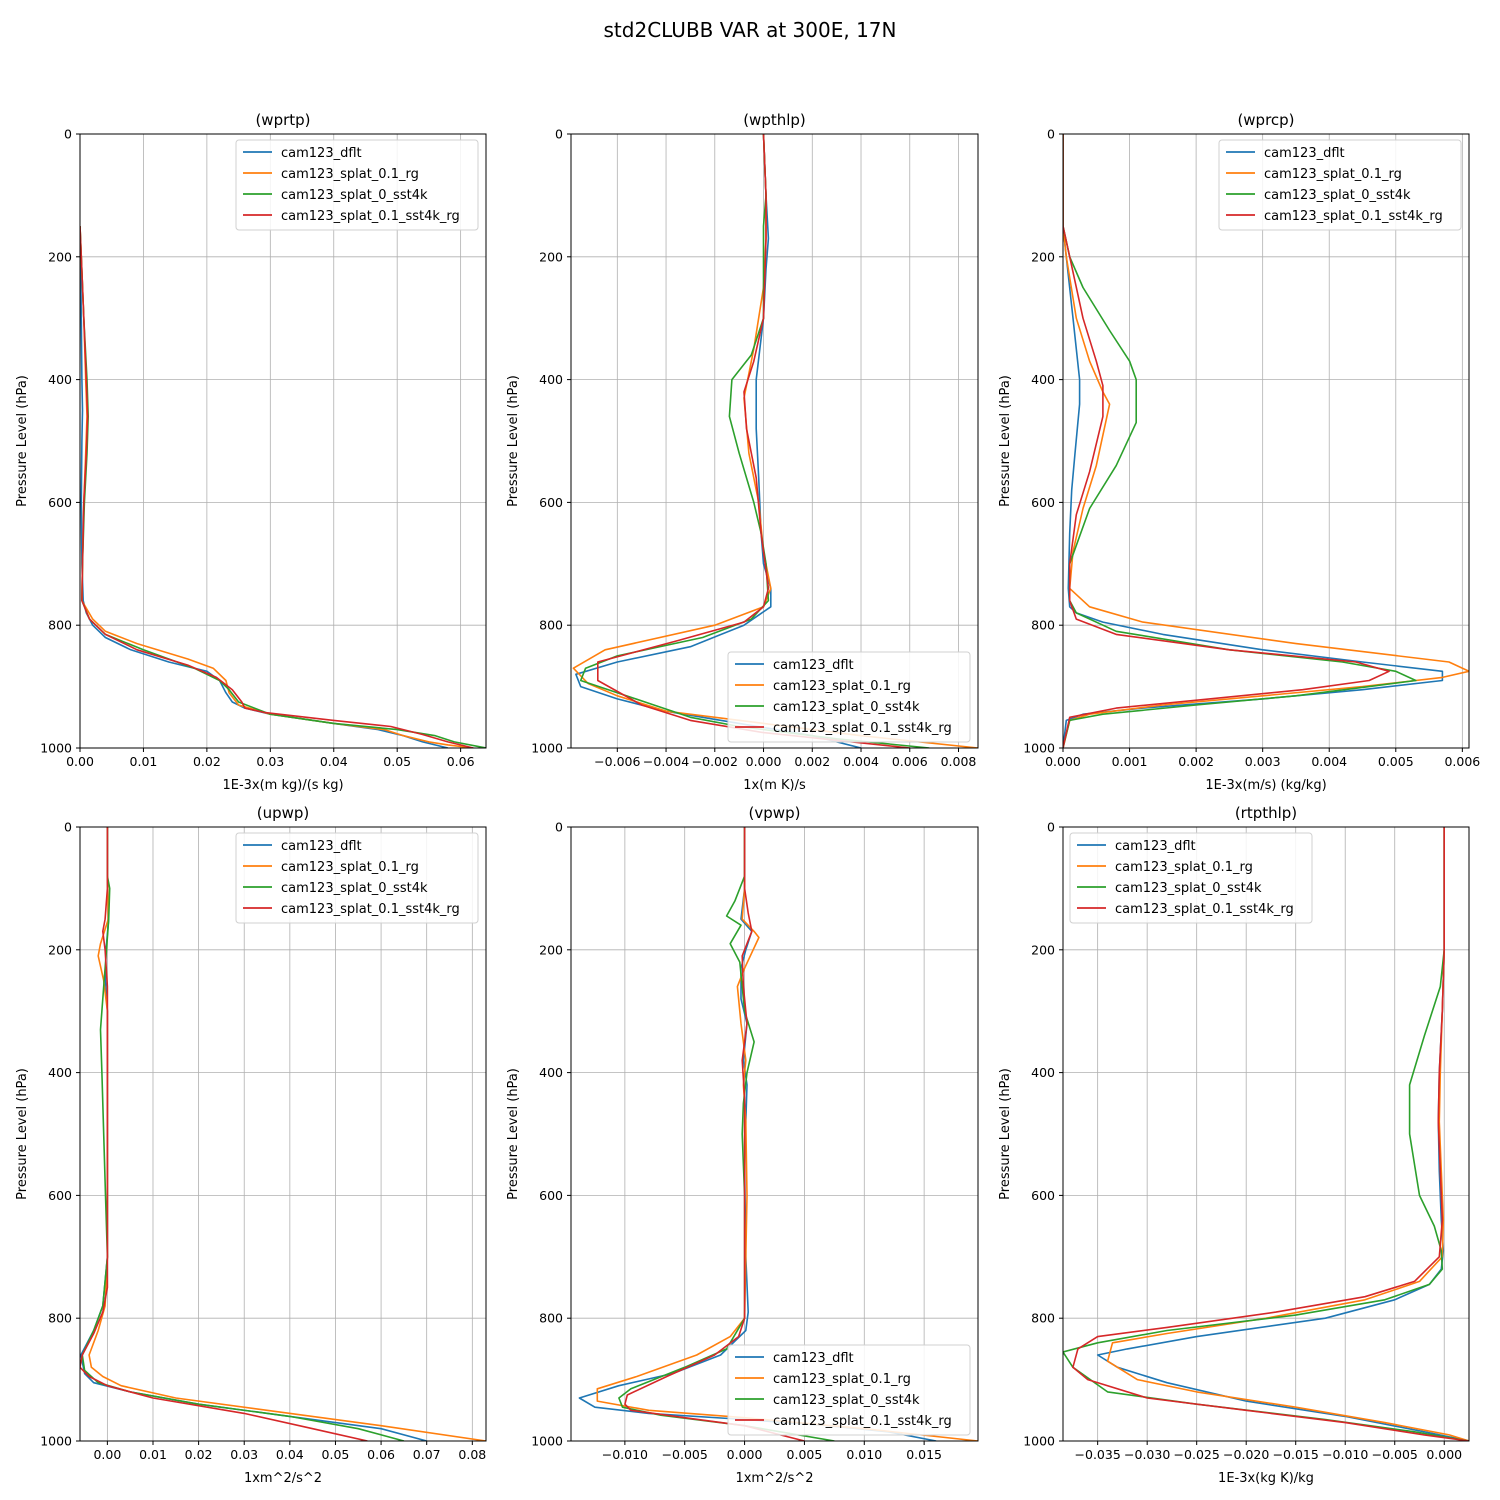  What do you see at coordinates (1296, 1454) in the screenshot?
I see `x-tick-label: −0.015` at bounding box center [1296, 1454].